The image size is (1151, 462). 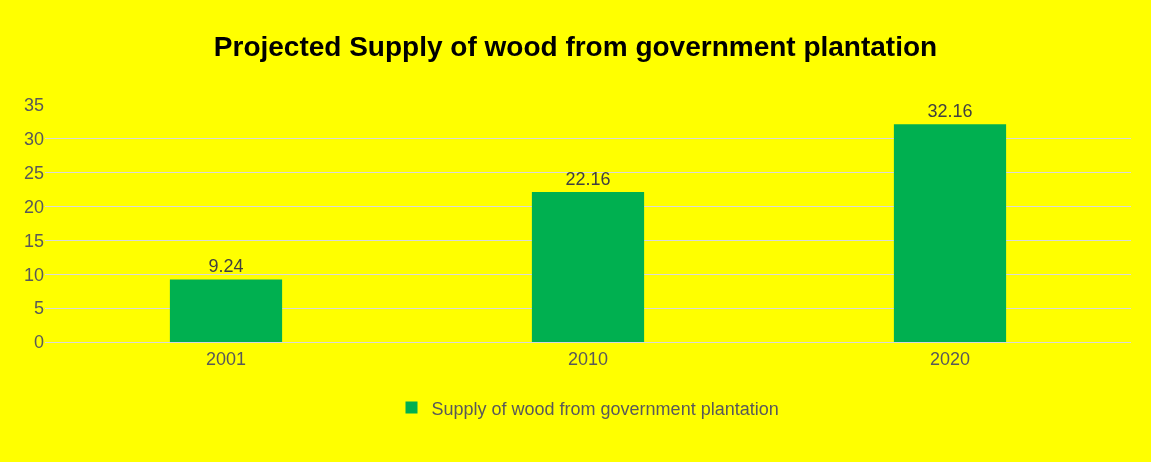 What do you see at coordinates (605, 408) in the screenshot?
I see `legend-label: Supply of wood from government plantation` at bounding box center [605, 408].